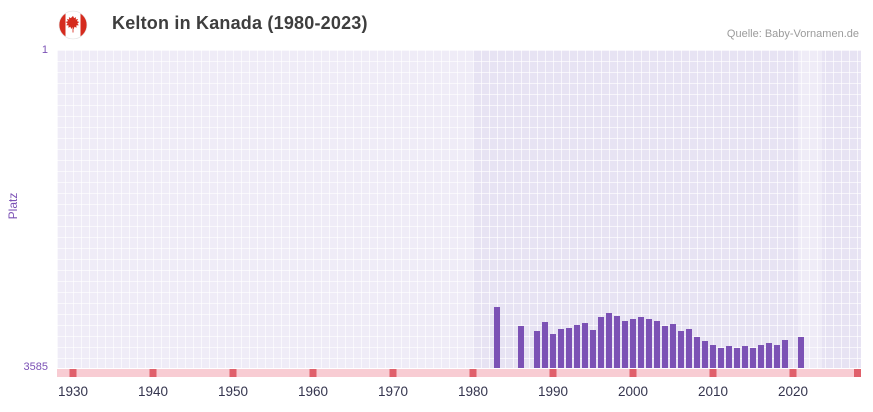 The height and width of the screenshot is (412, 873). I want to click on bar-1989, so click(545, 345).